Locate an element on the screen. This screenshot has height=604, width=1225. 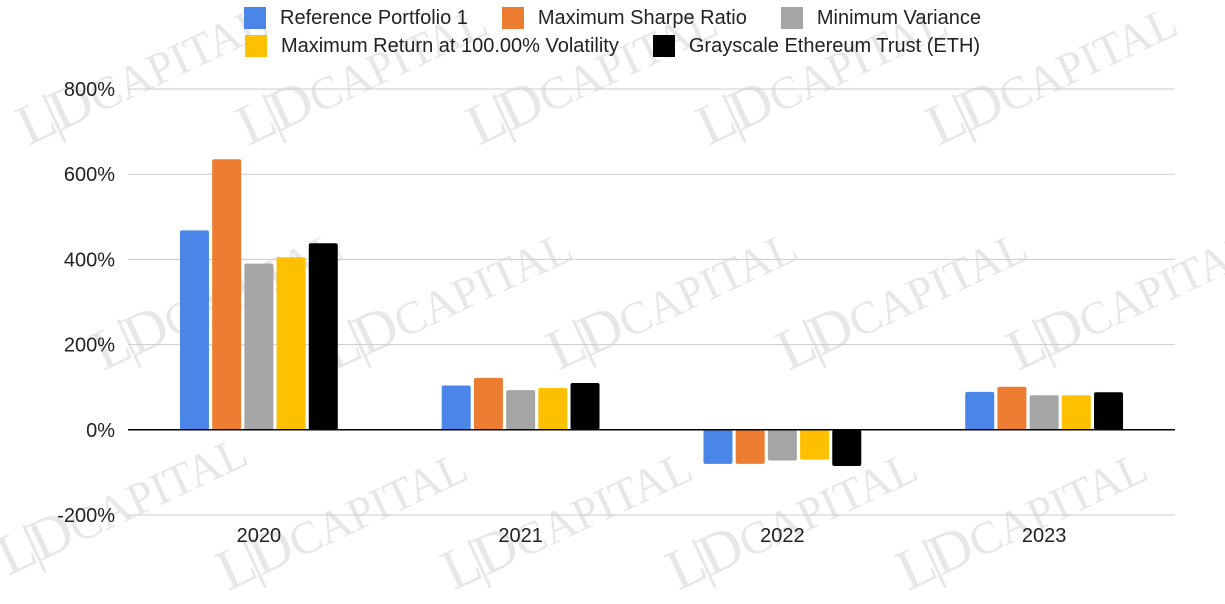
legend-label-maximum-sharpe: Maximum Sharpe Ratio is located at coordinates (642, 17).